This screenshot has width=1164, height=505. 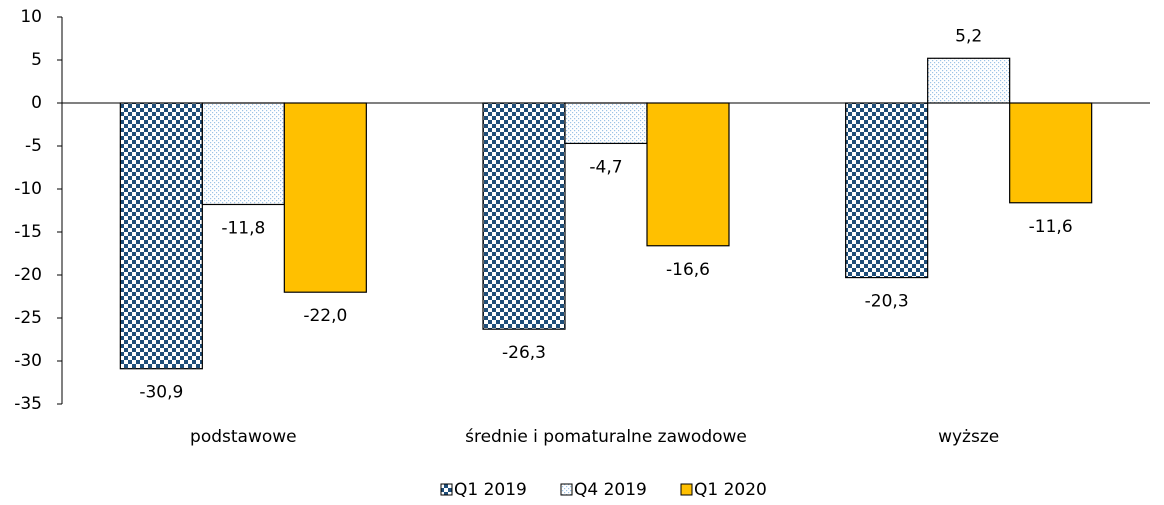 What do you see at coordinates (28, 232) in the screenshot?
I see `y-tick-label: -15` at bounding box center [28, 232].